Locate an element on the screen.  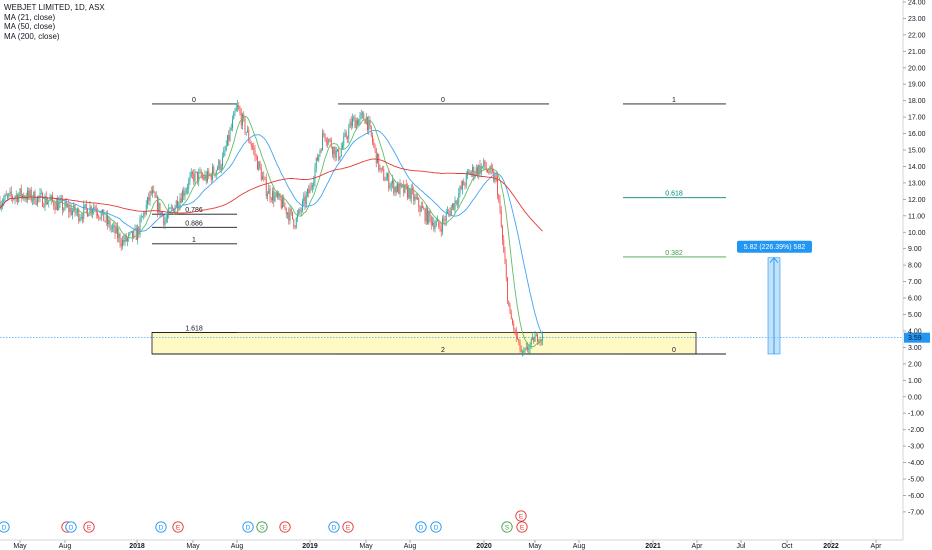
time-tick-label: Oct is located at coordinates (787, 546).